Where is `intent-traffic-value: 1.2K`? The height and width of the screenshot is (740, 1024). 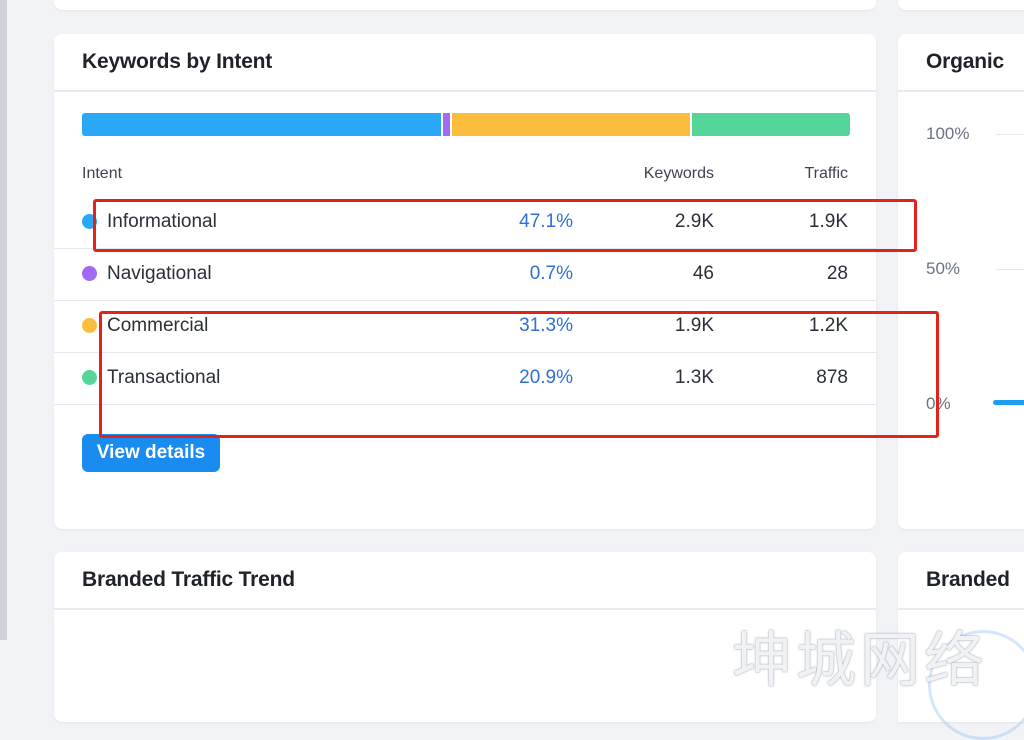
intent-traffic-value: 1.2K is located at coordinates (828, 325).